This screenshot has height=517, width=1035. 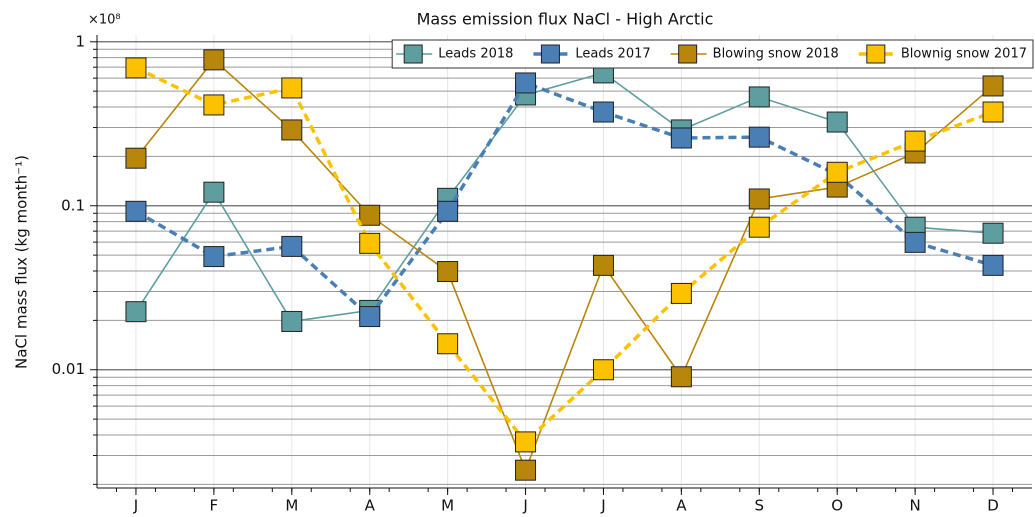 What do you see at coordinates (22, 262) in the screenshot?
I see `y-axis-label: NaCl mass flux (kg month⁻¹)` at bounding box center [22, 262].